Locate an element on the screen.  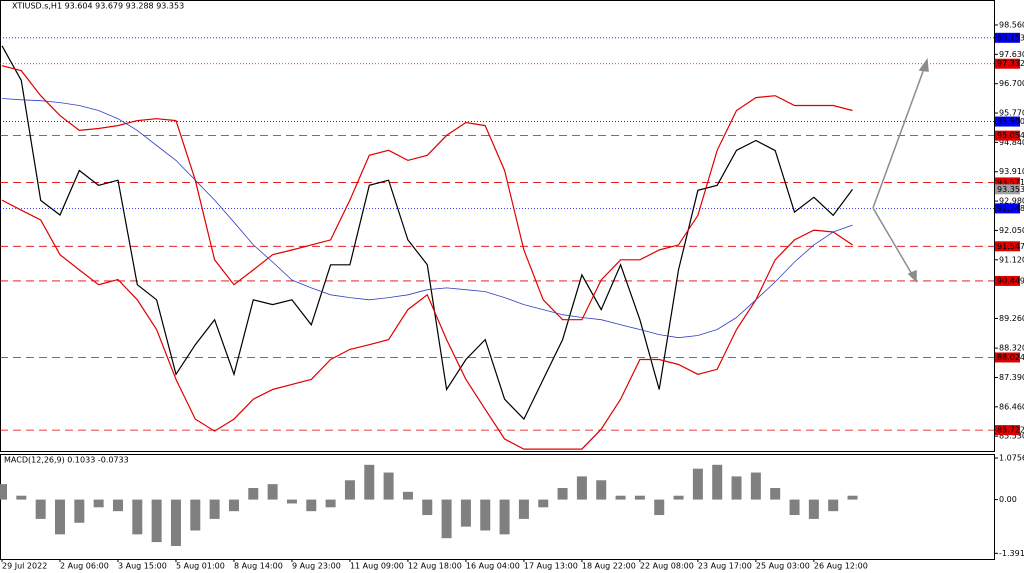
x-tick-label: 22 Aug 08:00 is located at coordinates (667, 566).